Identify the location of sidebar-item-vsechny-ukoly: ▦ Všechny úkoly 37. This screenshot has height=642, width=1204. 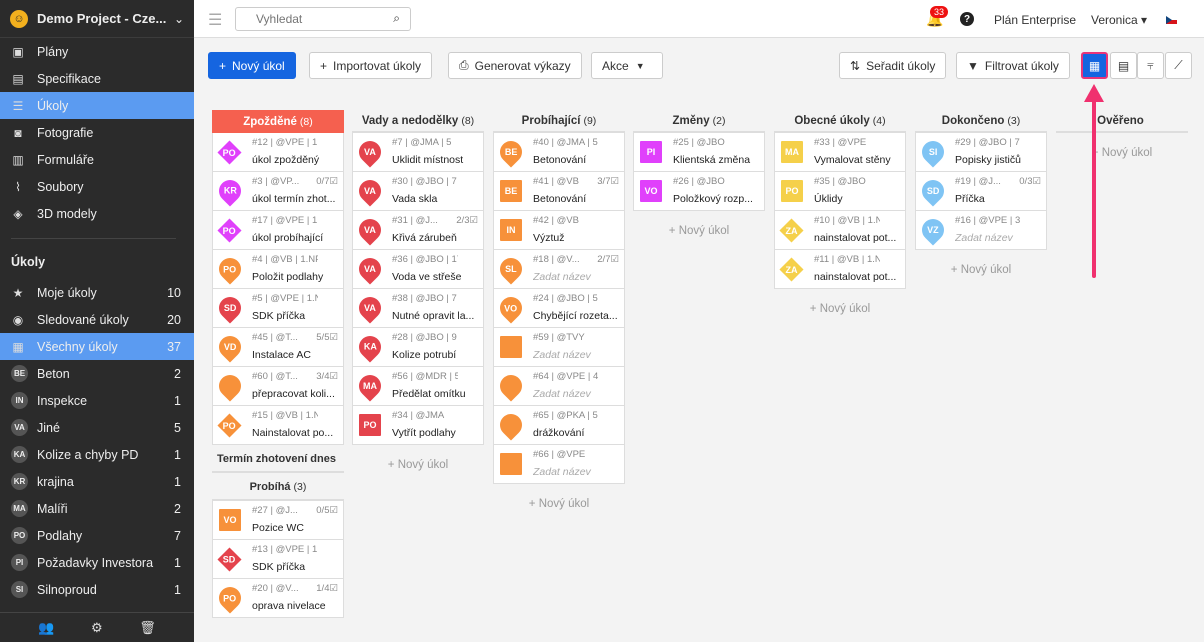
(97, 346).